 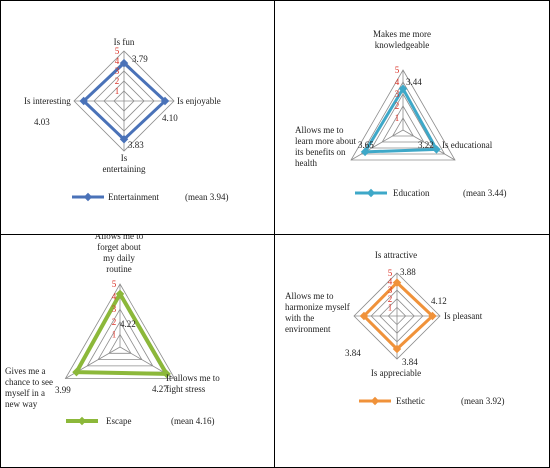 I want to click on axis-label-line: fight stress, so click(x=186, y=389).